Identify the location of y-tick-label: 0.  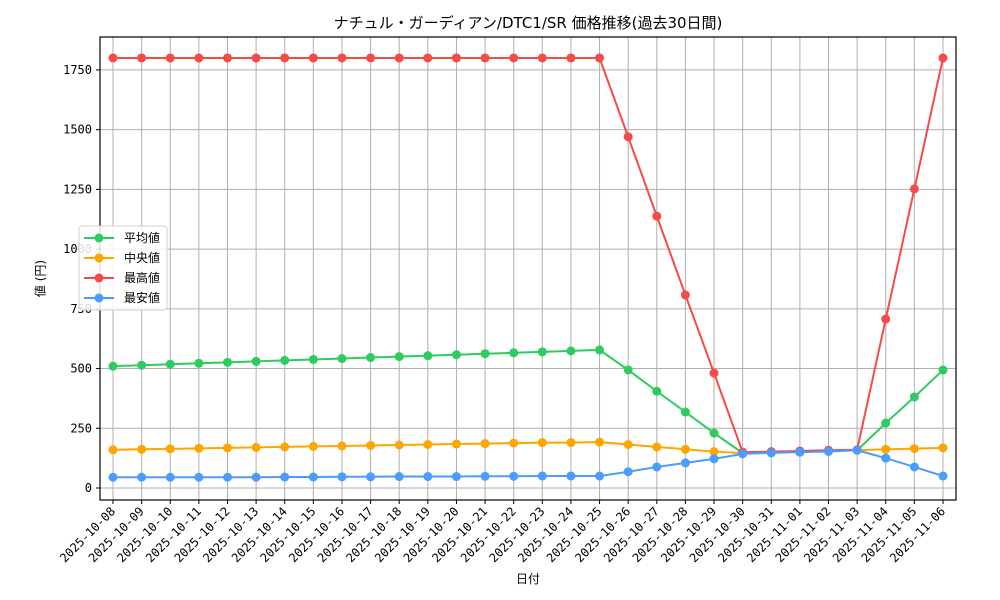
(88, 488).